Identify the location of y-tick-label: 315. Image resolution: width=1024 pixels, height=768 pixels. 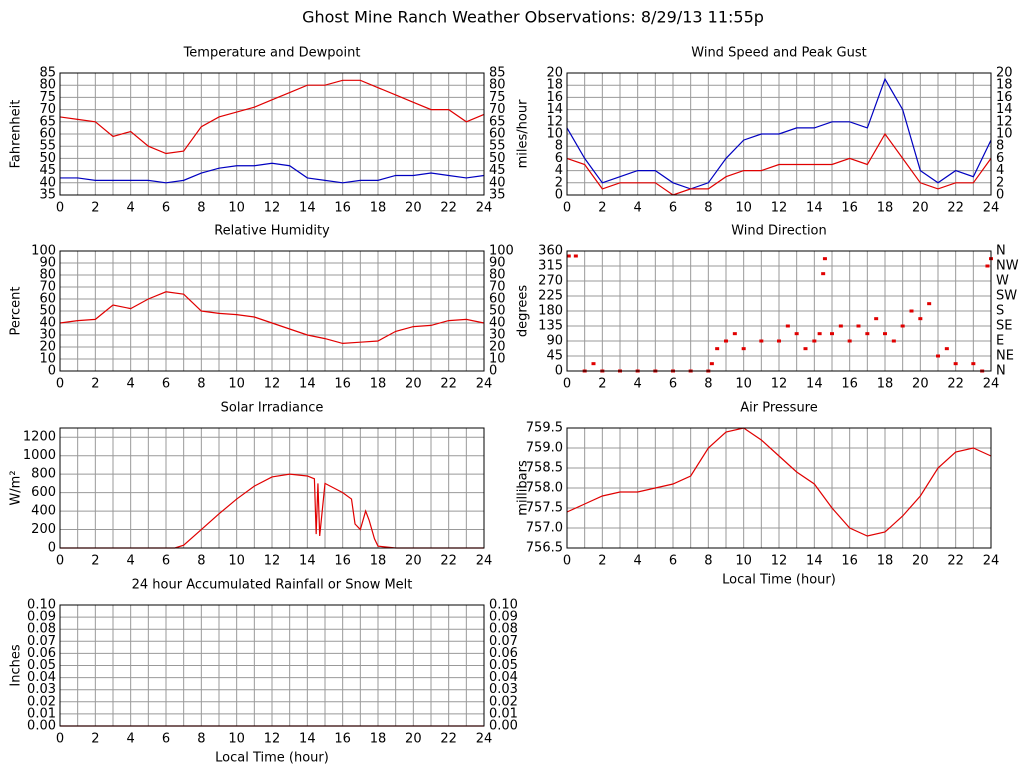
(550, 266).